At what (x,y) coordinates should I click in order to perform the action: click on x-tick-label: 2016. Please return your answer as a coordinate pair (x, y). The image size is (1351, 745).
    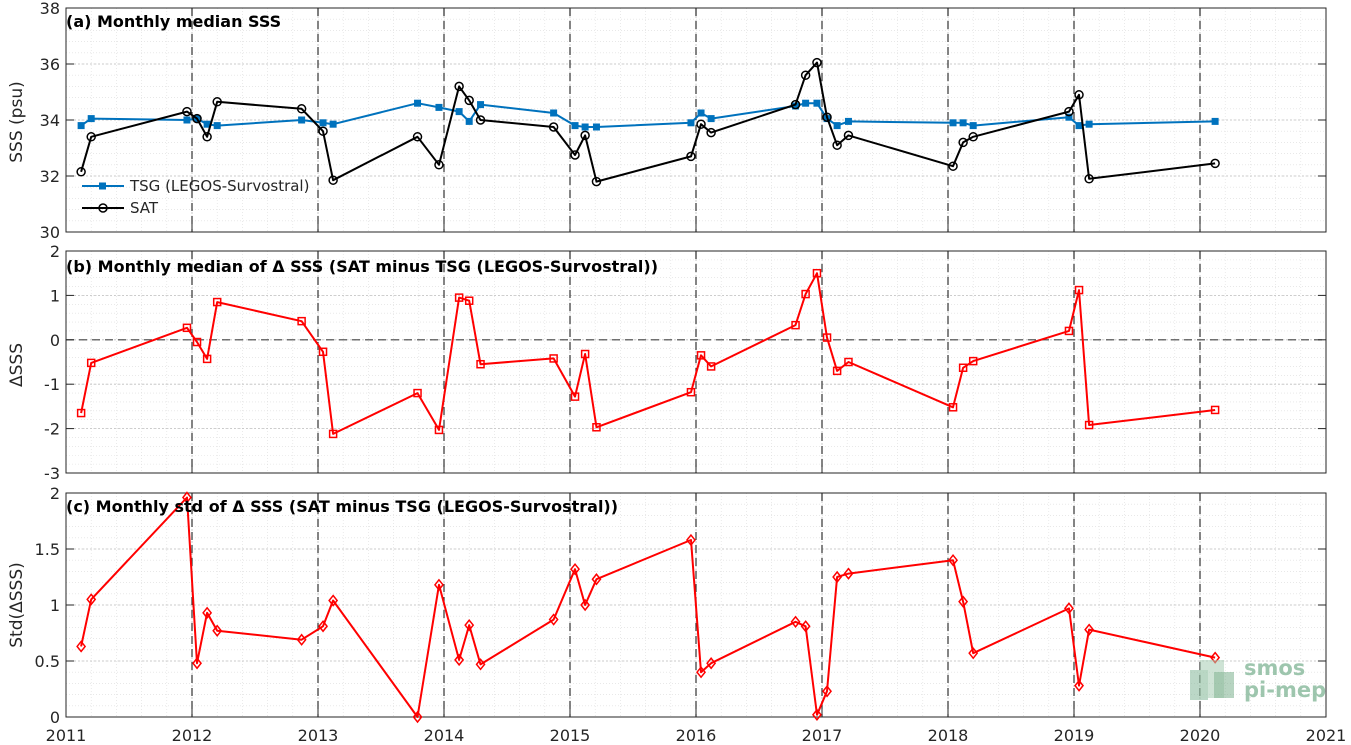
    Looking at the image, I should click on (696, 735).